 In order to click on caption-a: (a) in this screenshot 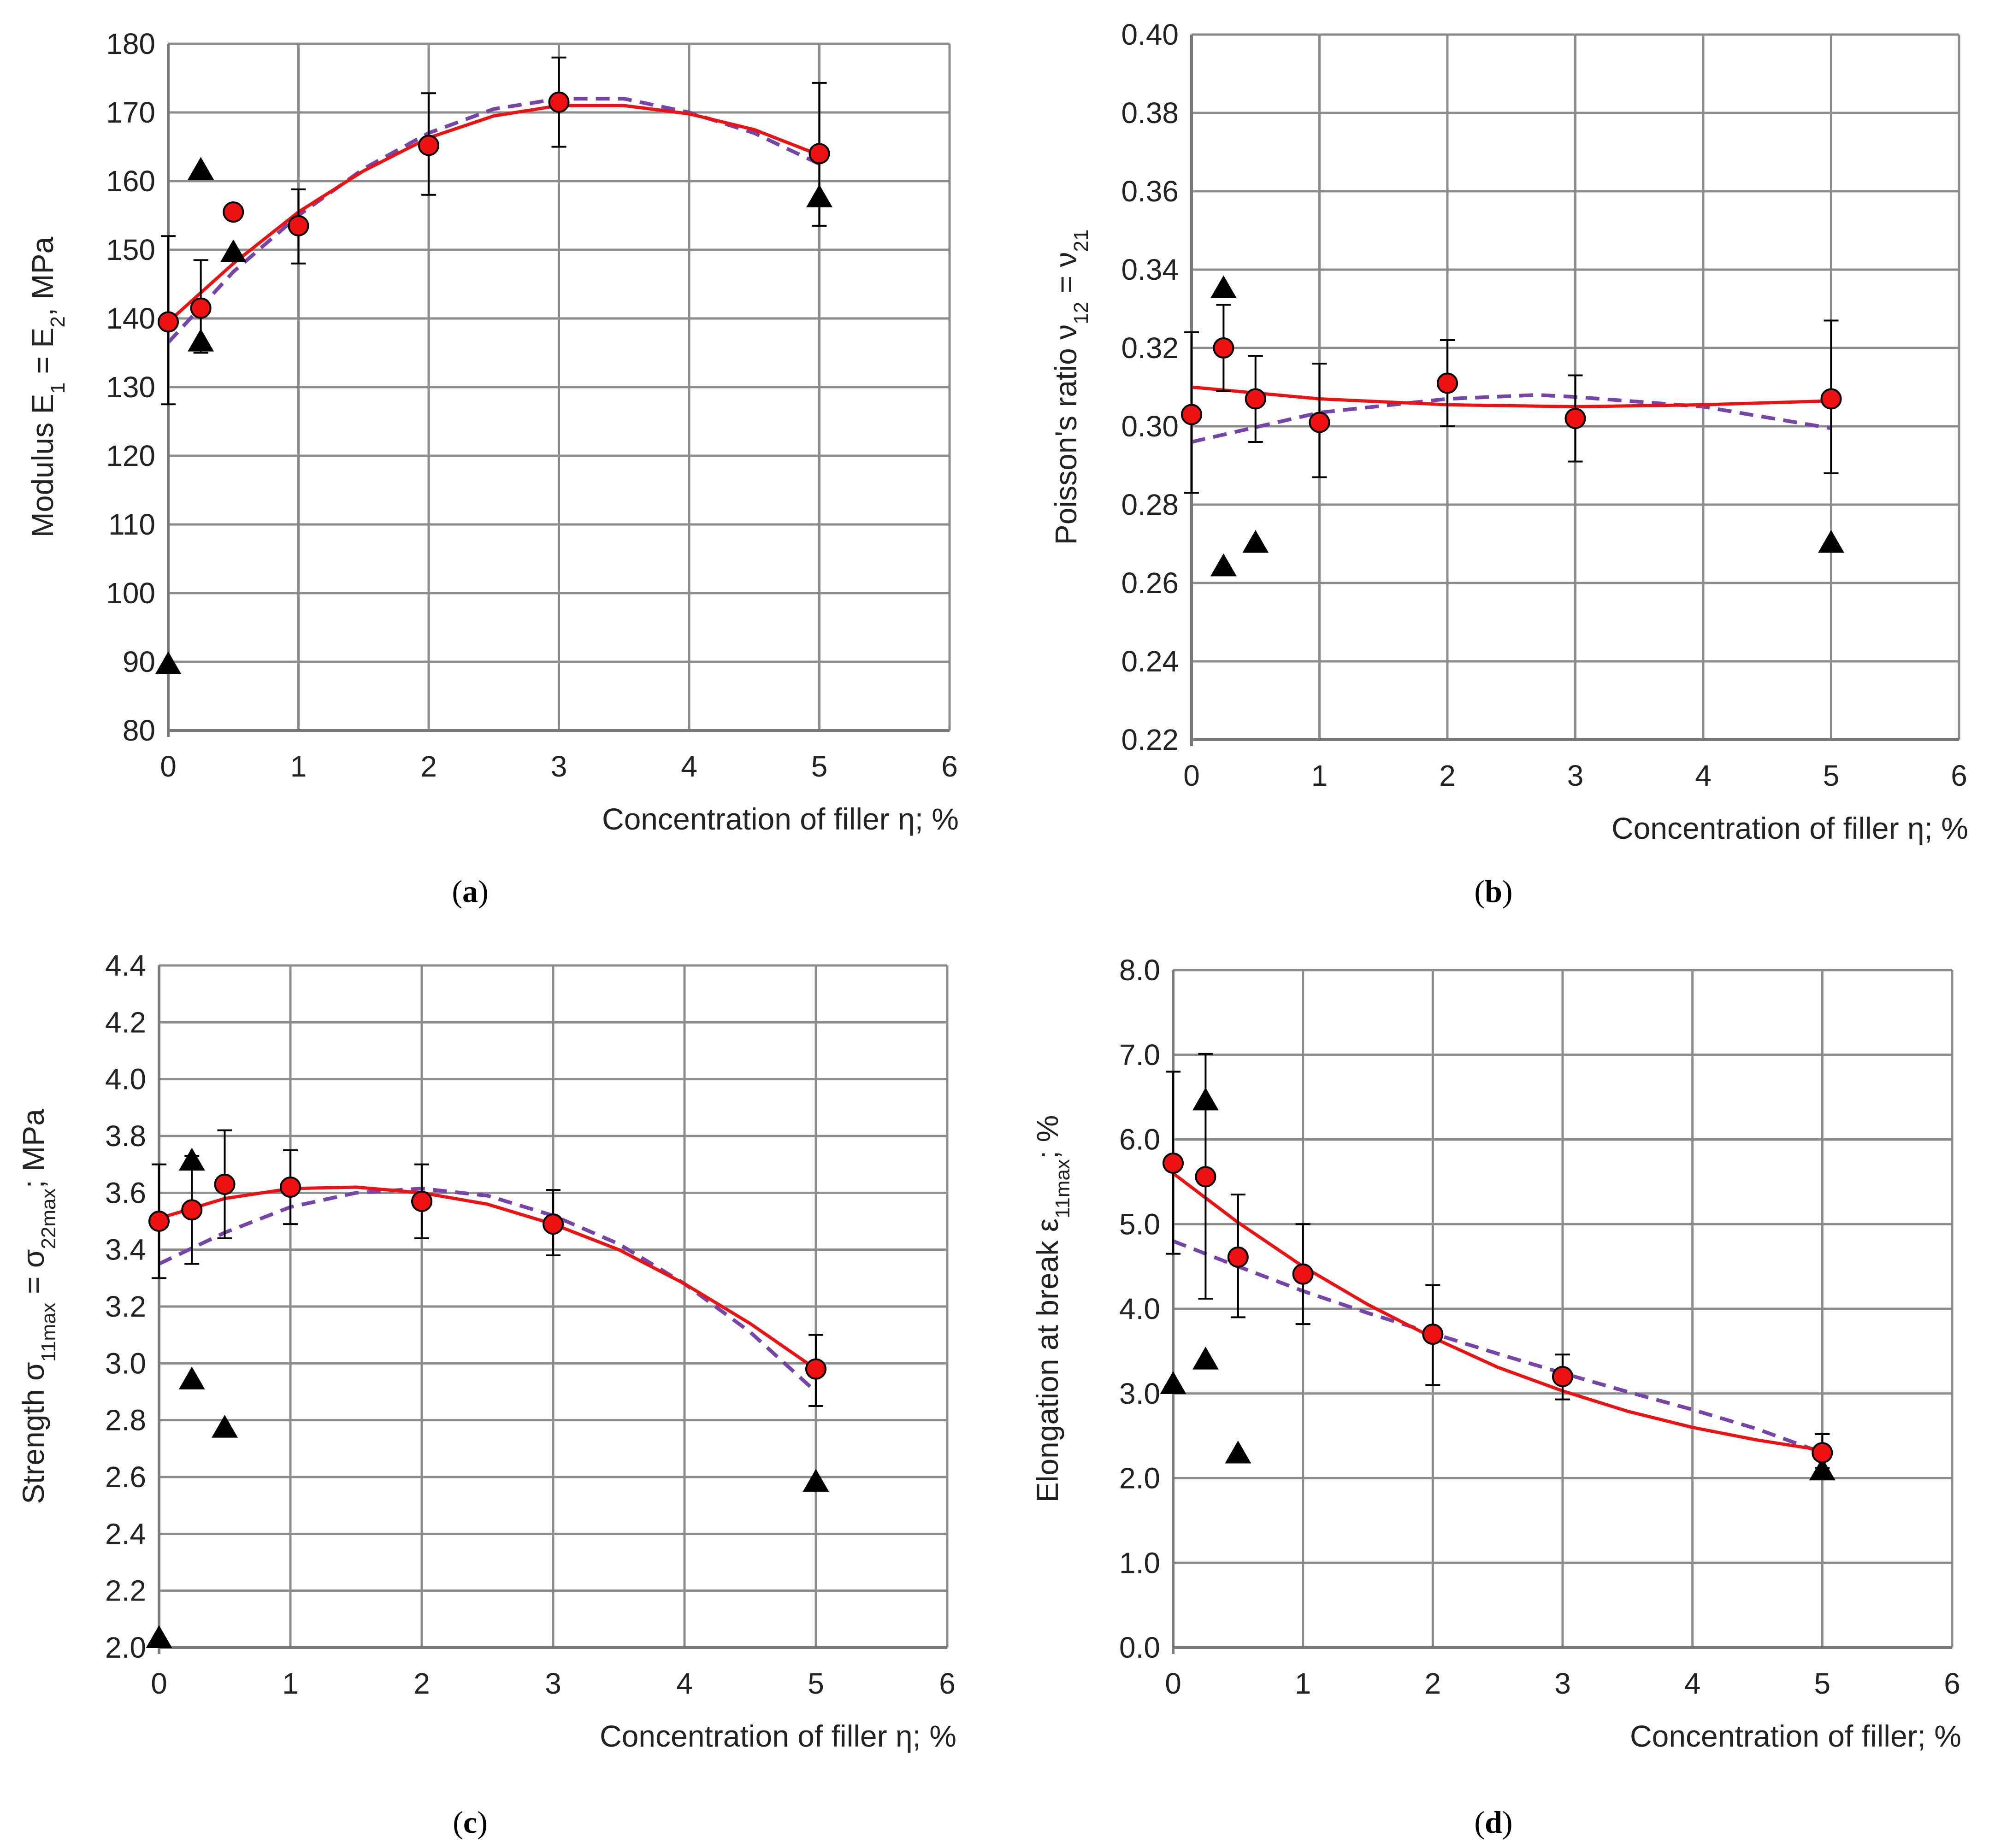, I will do `click(470, 891)`.